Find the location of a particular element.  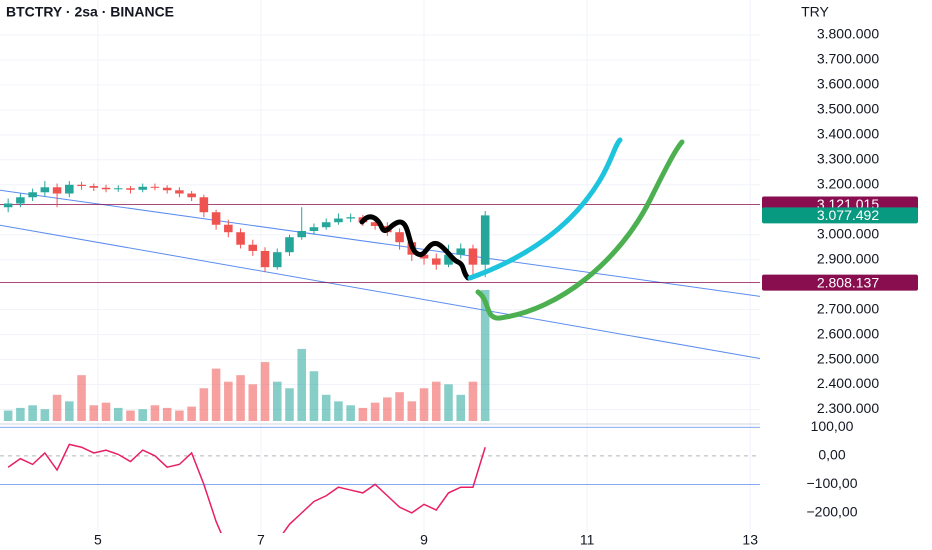

y-tick-label: 2.300.000 is located at coordinates (848, 408).